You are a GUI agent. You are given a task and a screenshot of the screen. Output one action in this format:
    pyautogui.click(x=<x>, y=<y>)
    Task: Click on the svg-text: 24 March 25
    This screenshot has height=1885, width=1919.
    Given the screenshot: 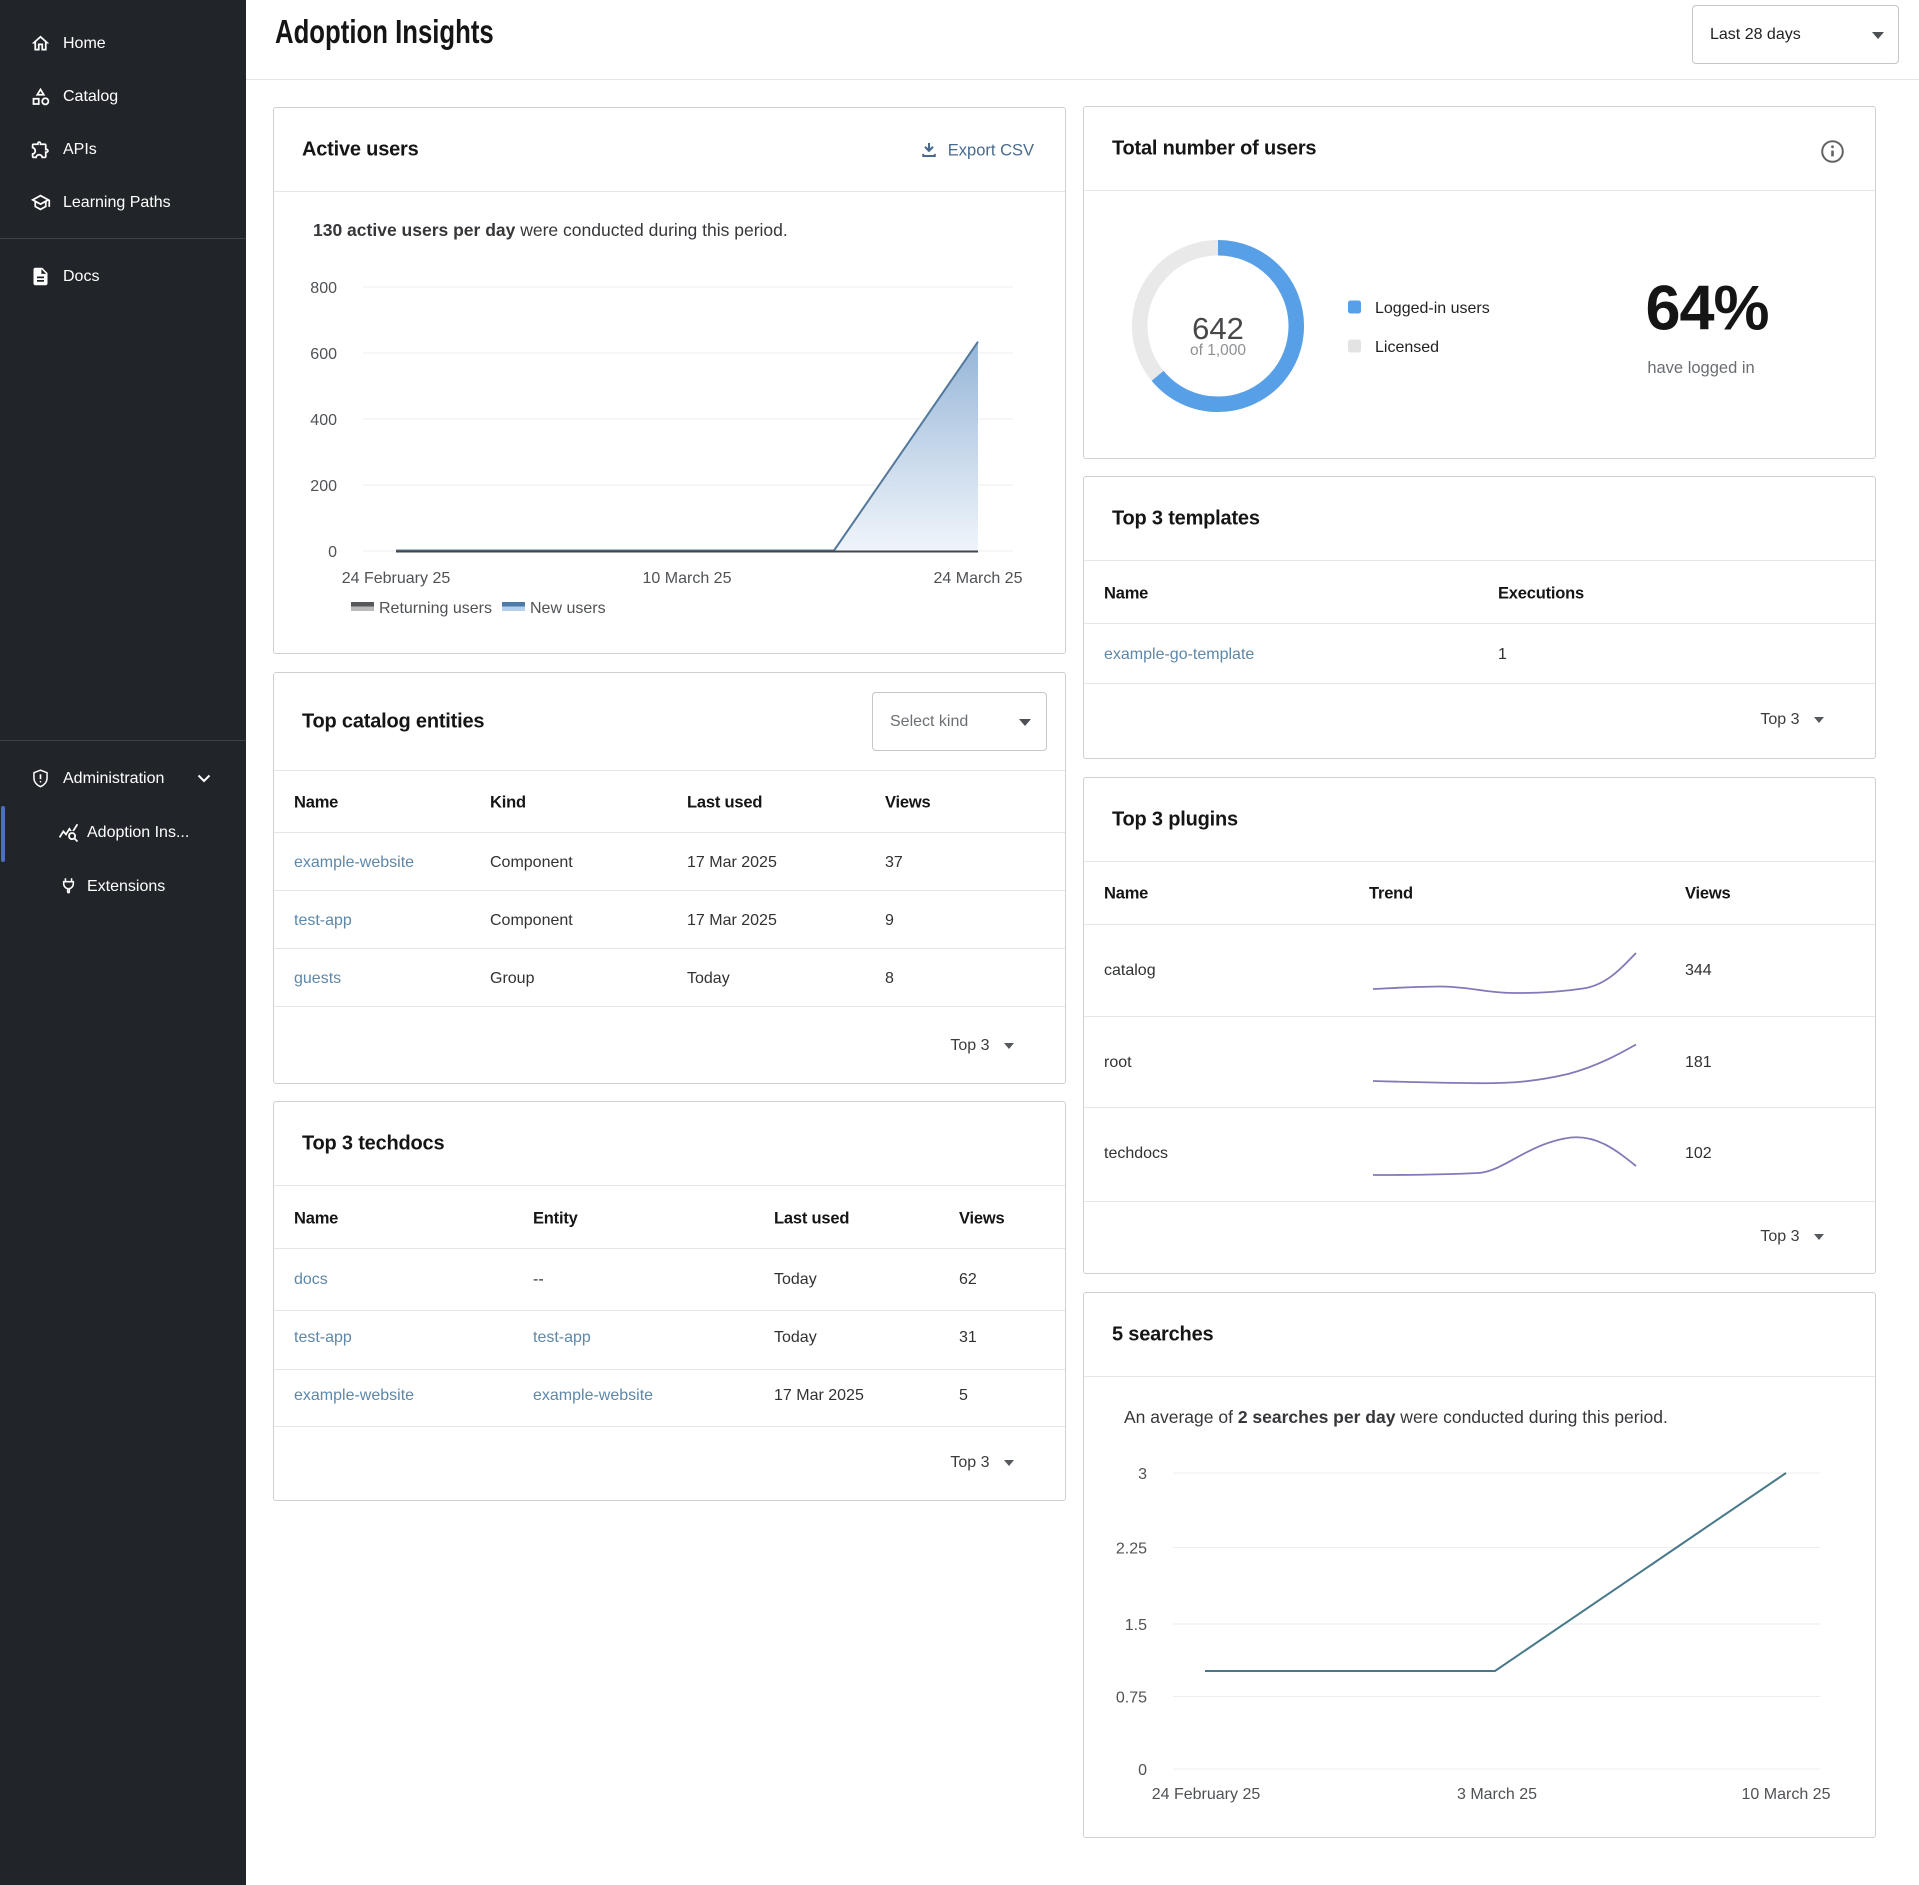 What is the action you would take?
    pyautogui.click(x=978, y=578)
    